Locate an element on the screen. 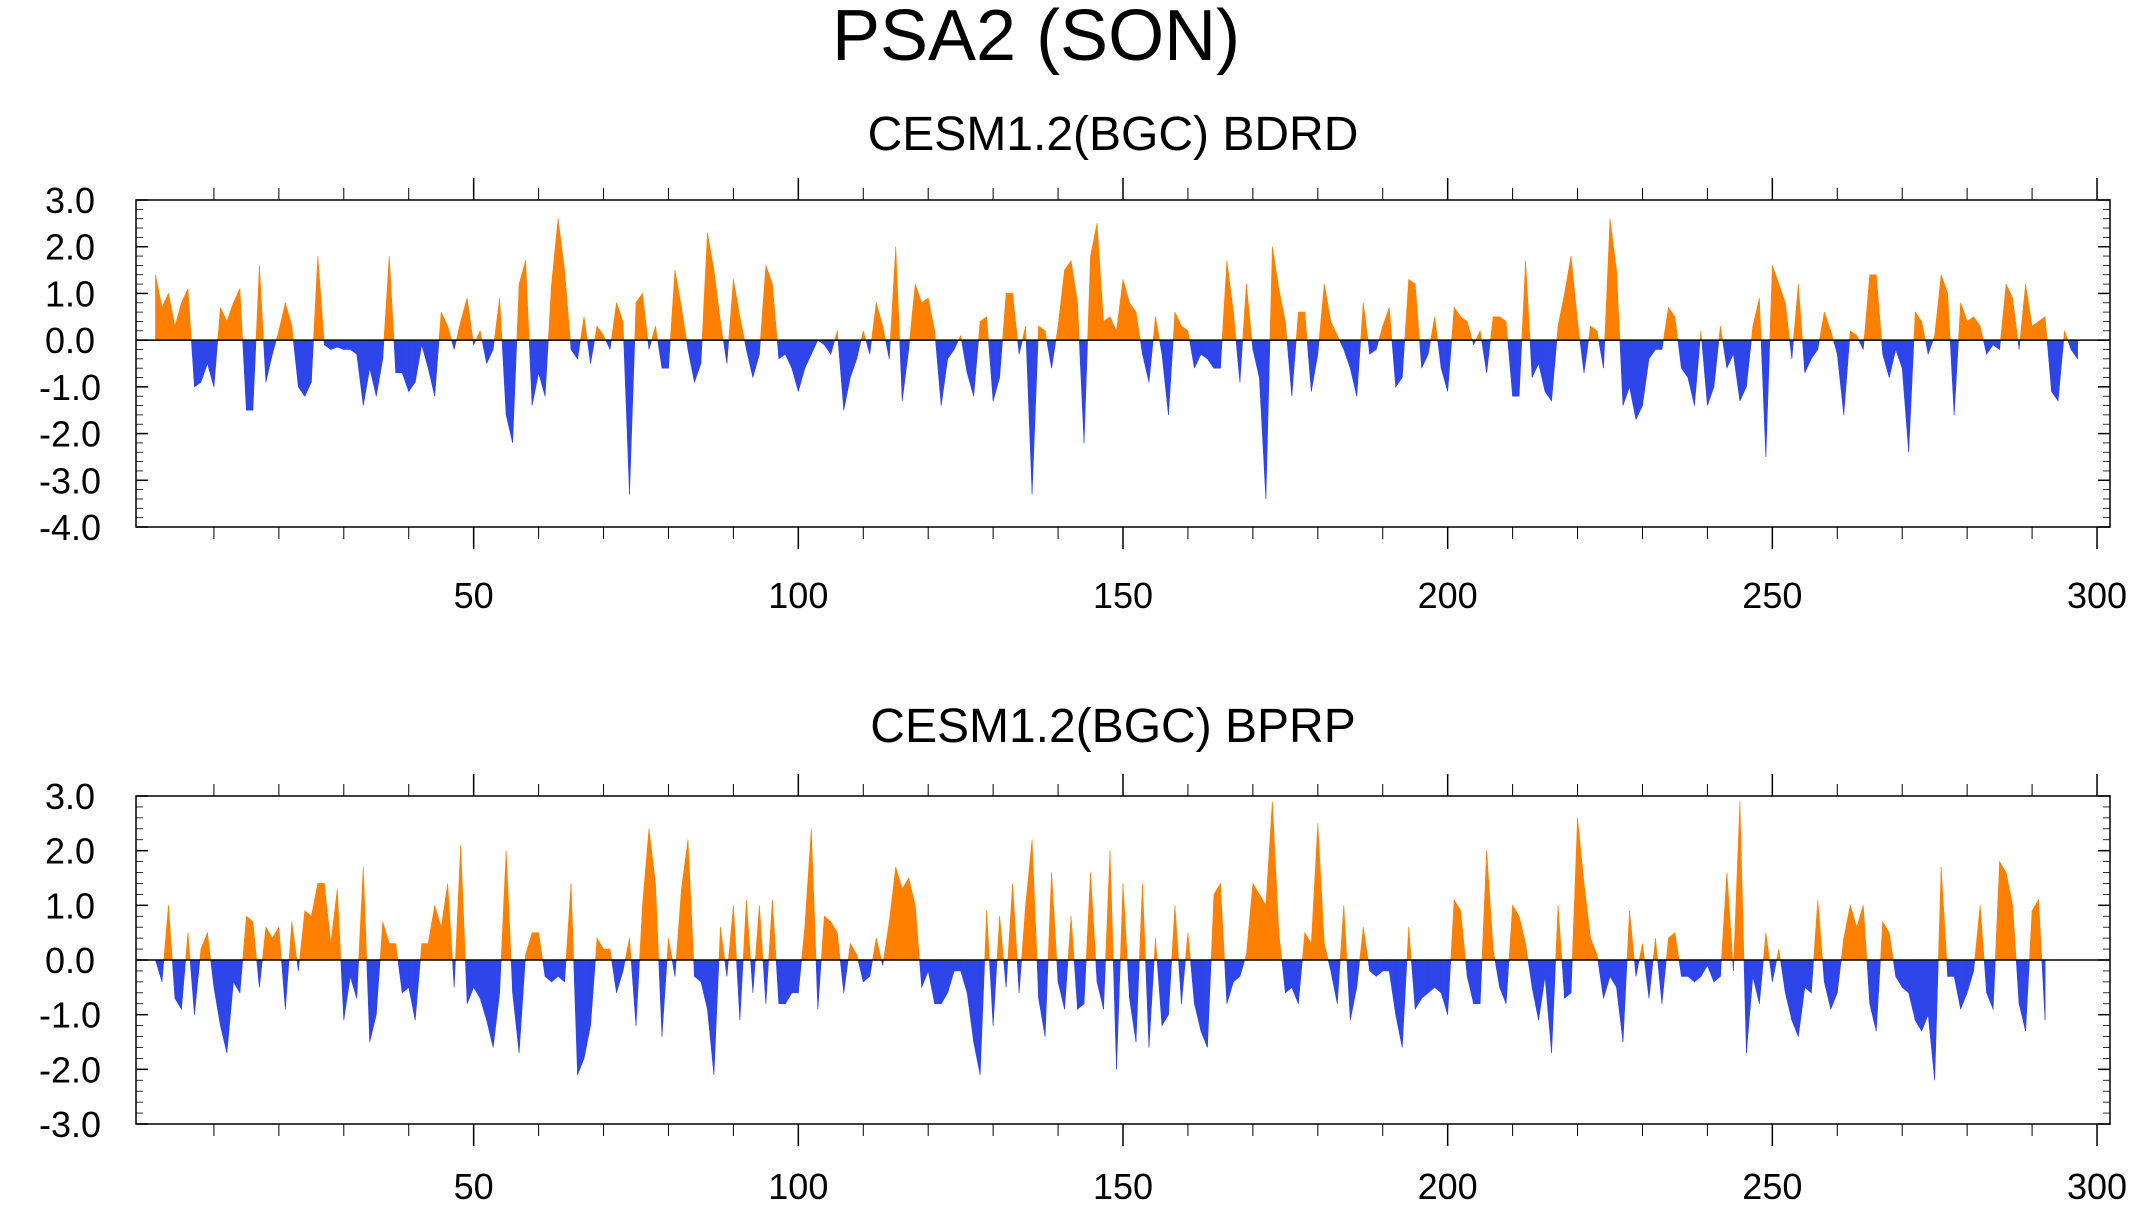 The height and width of the screenshot is (1221, 2151). y-tick-label: -1.0 is located at coordinates (70, 1015).